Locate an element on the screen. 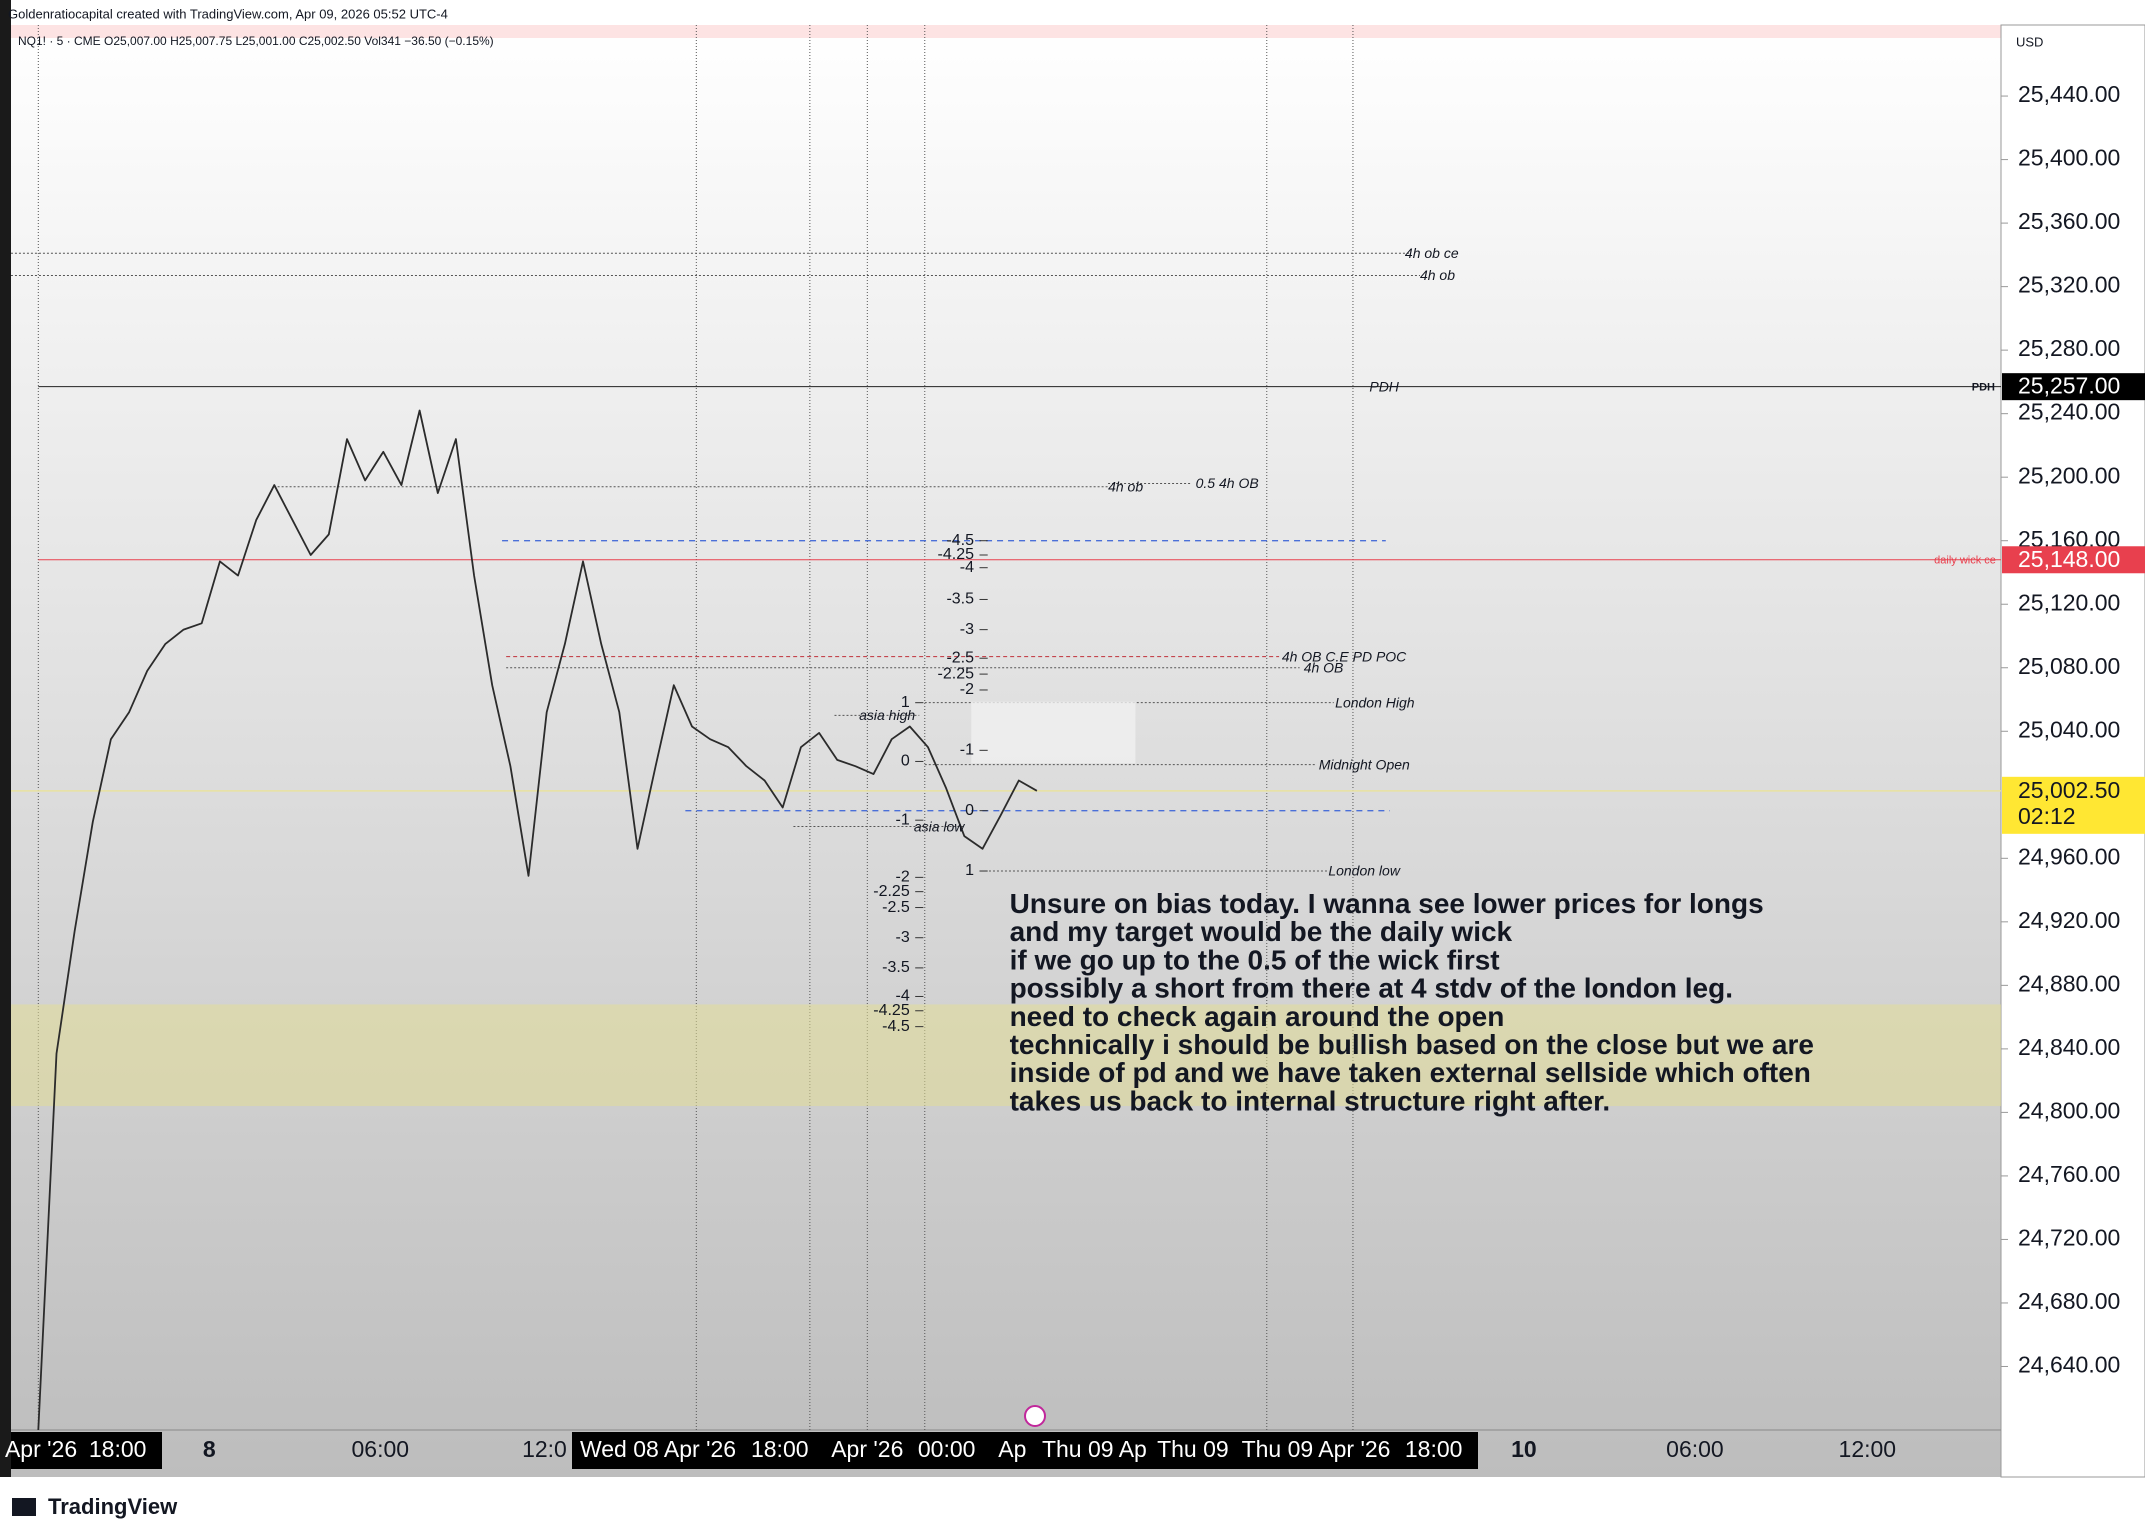  level-label: 4h ob ce is located at coordinates (1432, 253).